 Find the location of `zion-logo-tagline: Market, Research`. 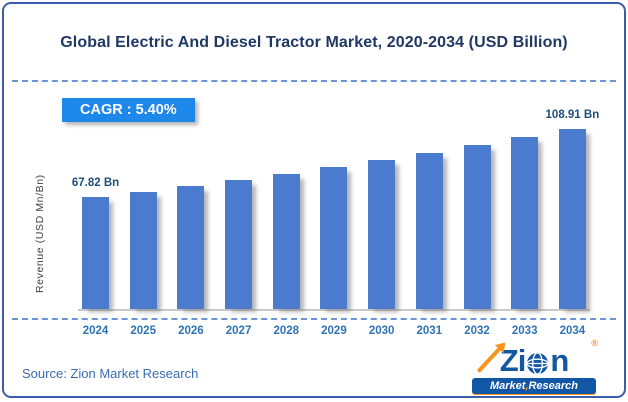

zion-logo-tagline: Market, Research is located at coordinates (534, 386).